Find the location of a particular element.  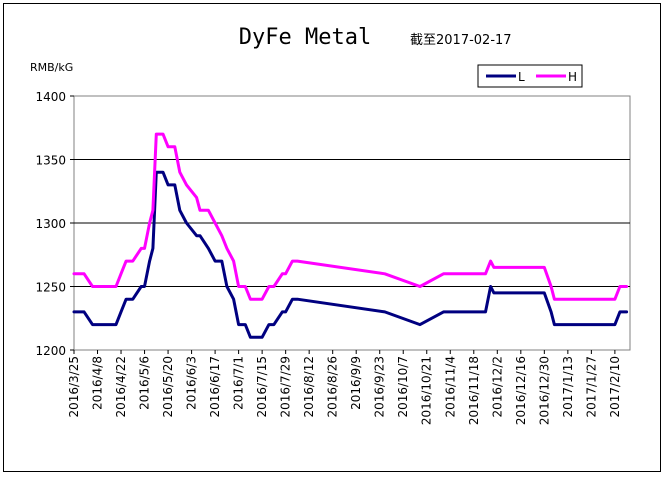

x-tick-label: 2016/5/20 is located at coordinates (168, 387).